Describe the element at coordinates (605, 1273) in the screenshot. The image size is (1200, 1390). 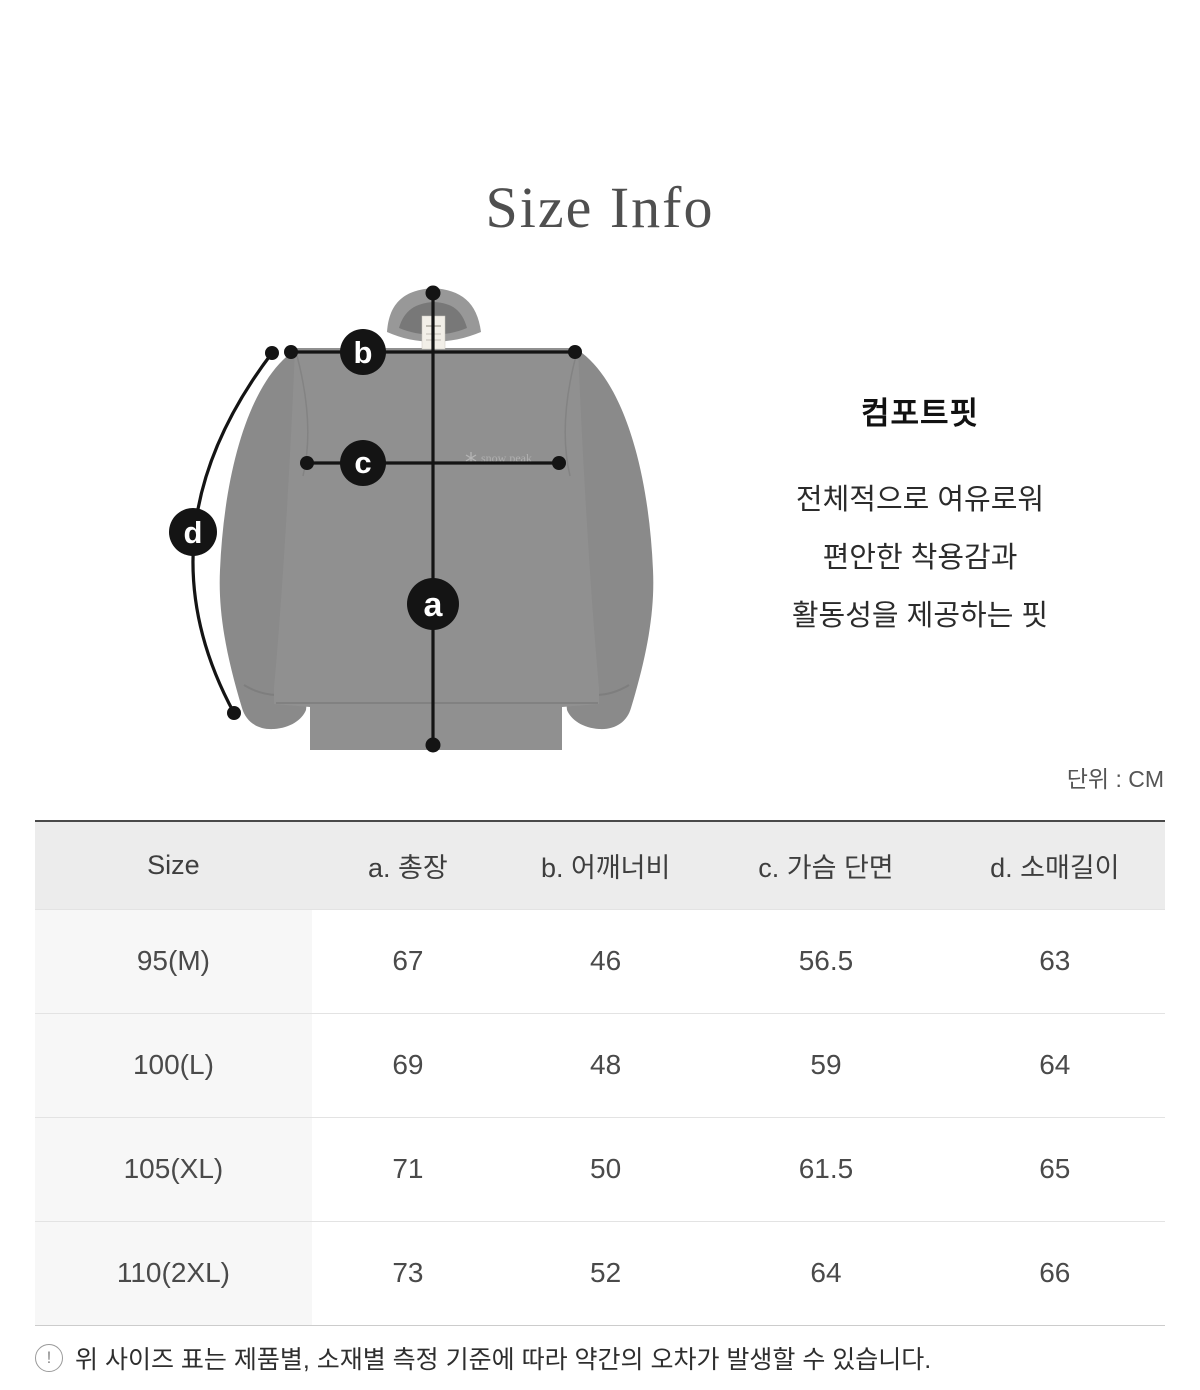
I see `value-cell: 52` at that location.